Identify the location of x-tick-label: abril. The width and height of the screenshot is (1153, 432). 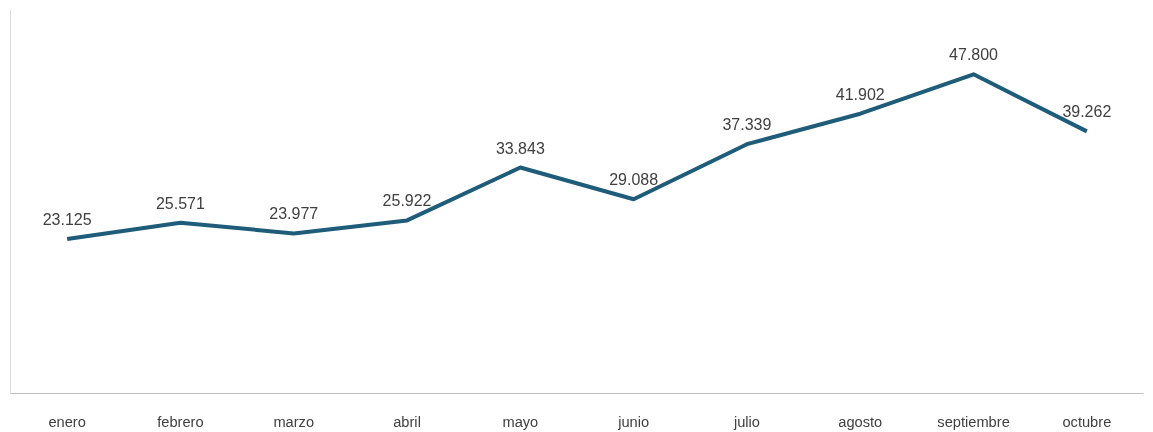
(407, 421).